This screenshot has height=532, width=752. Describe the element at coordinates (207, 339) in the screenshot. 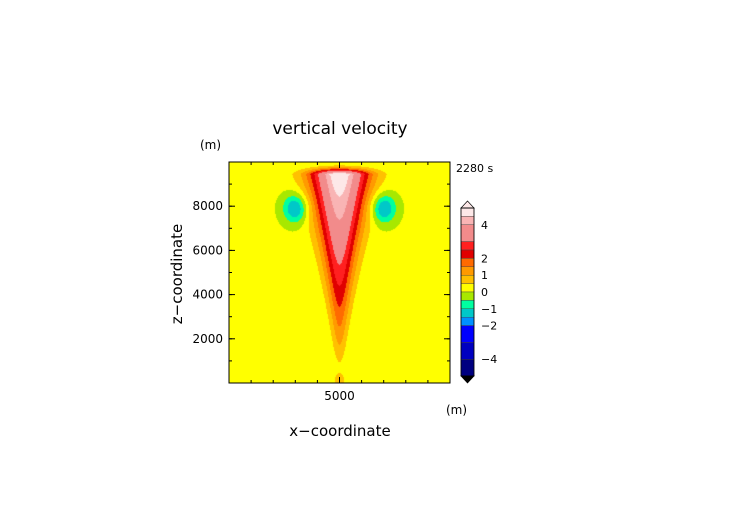

I see `y-tick-label-0: 2000` at that location.